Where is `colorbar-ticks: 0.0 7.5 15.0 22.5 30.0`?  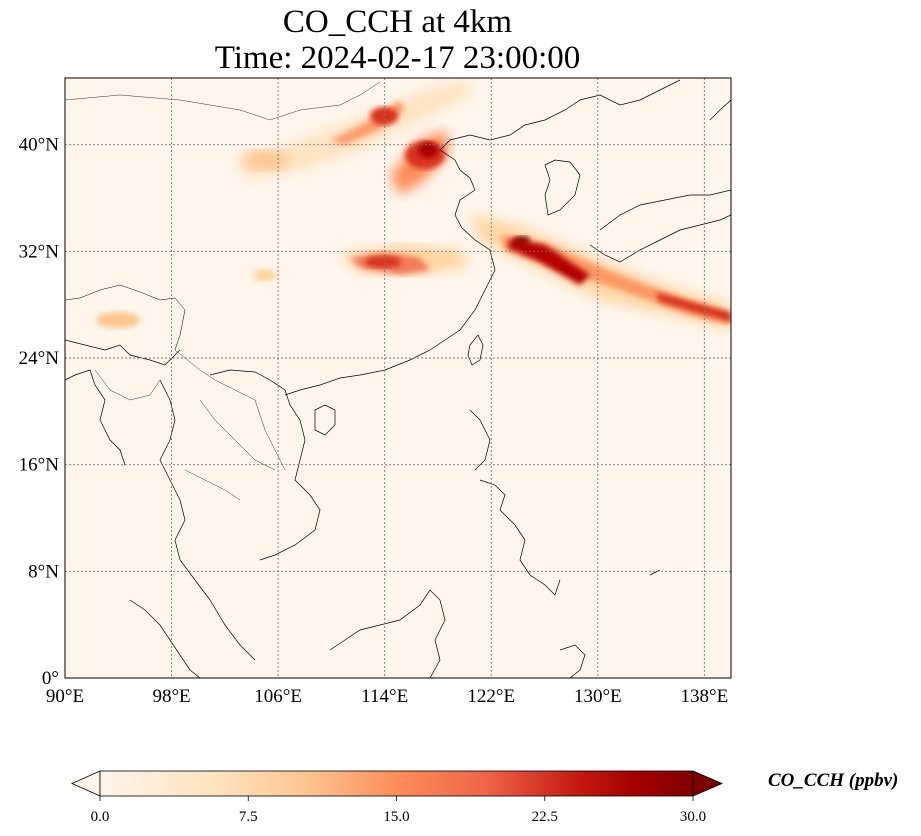
colorbar-ticks: 0.0 7.5 15.0 22.5 30.0 is located at coordinates (398, 810).